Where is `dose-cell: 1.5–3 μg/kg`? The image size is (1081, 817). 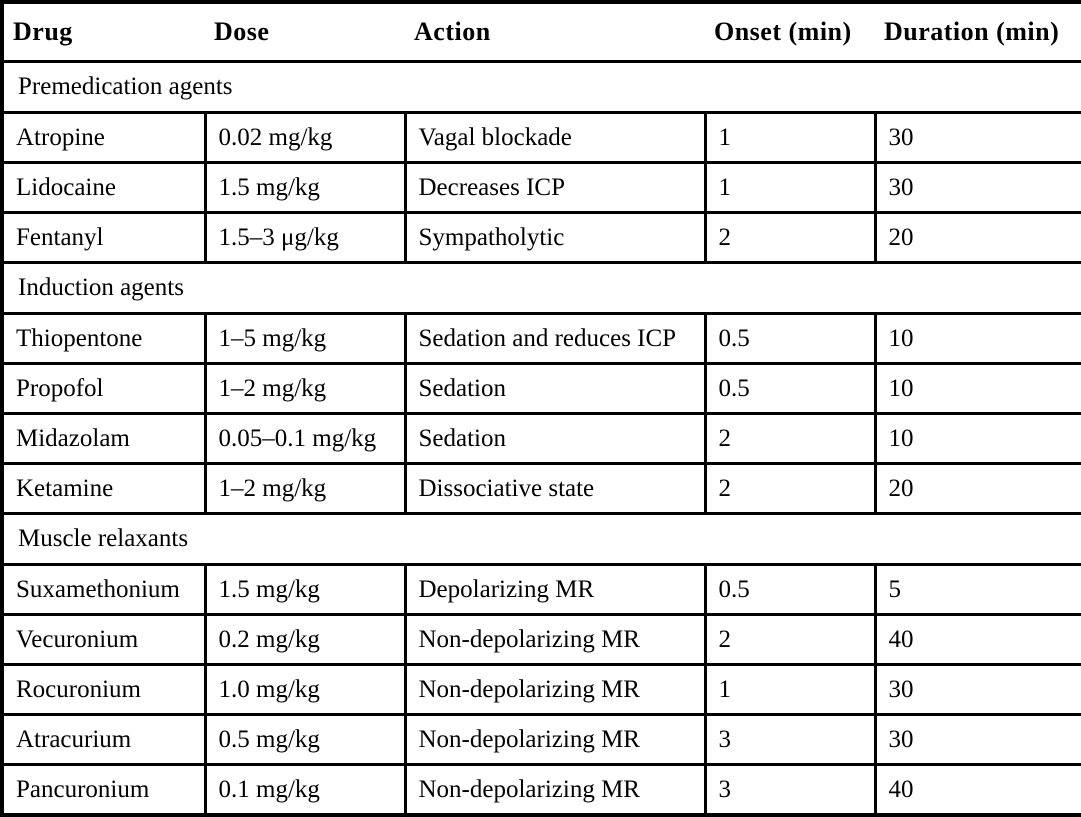 dose-cell: 1.5–3 μg/kg is located at coordinates (305, 238).